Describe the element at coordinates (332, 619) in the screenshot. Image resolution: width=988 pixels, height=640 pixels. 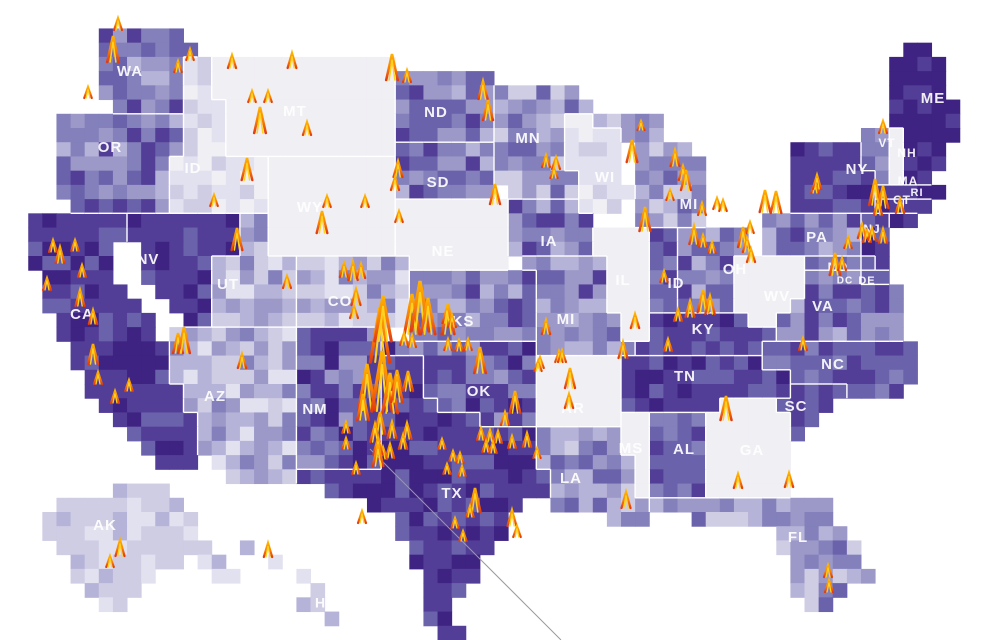
I see `county-cell-HI` at that location.